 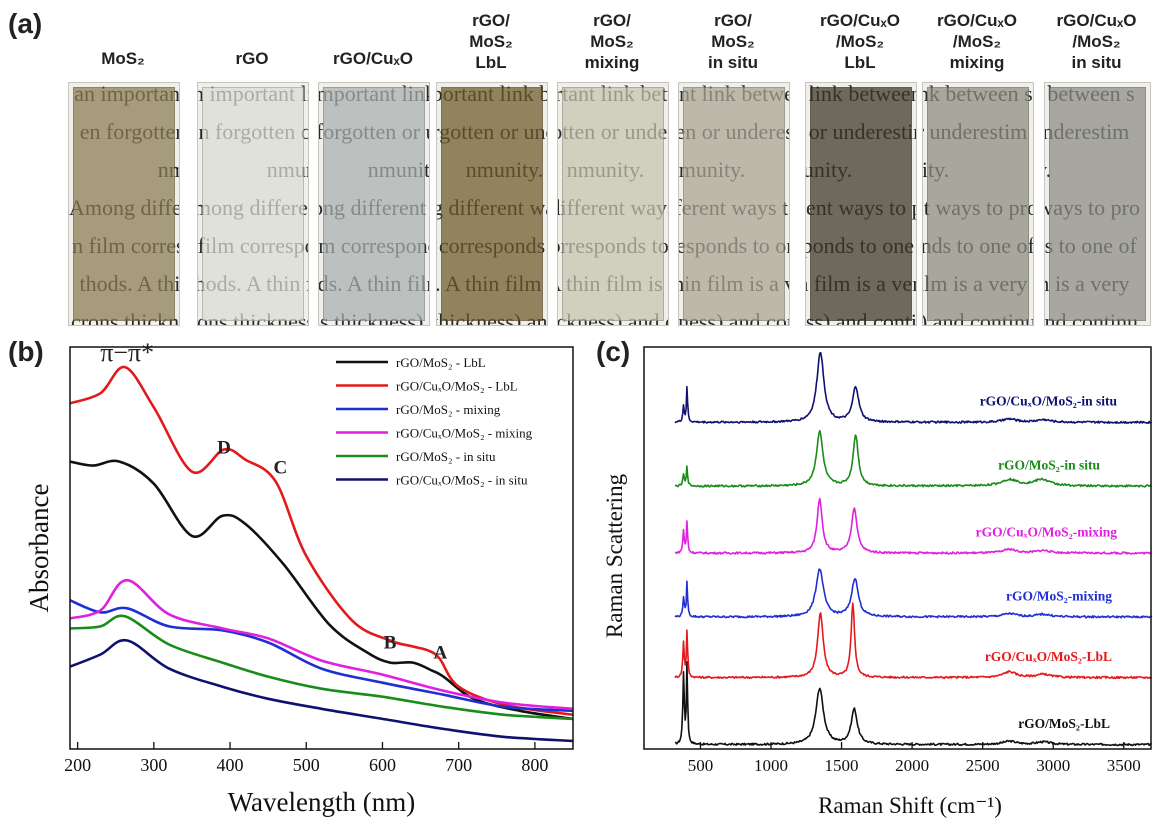 I want to click on series-label: rGO/CuₓO/MoS₂-LbL, so click(x=1048, y=656).